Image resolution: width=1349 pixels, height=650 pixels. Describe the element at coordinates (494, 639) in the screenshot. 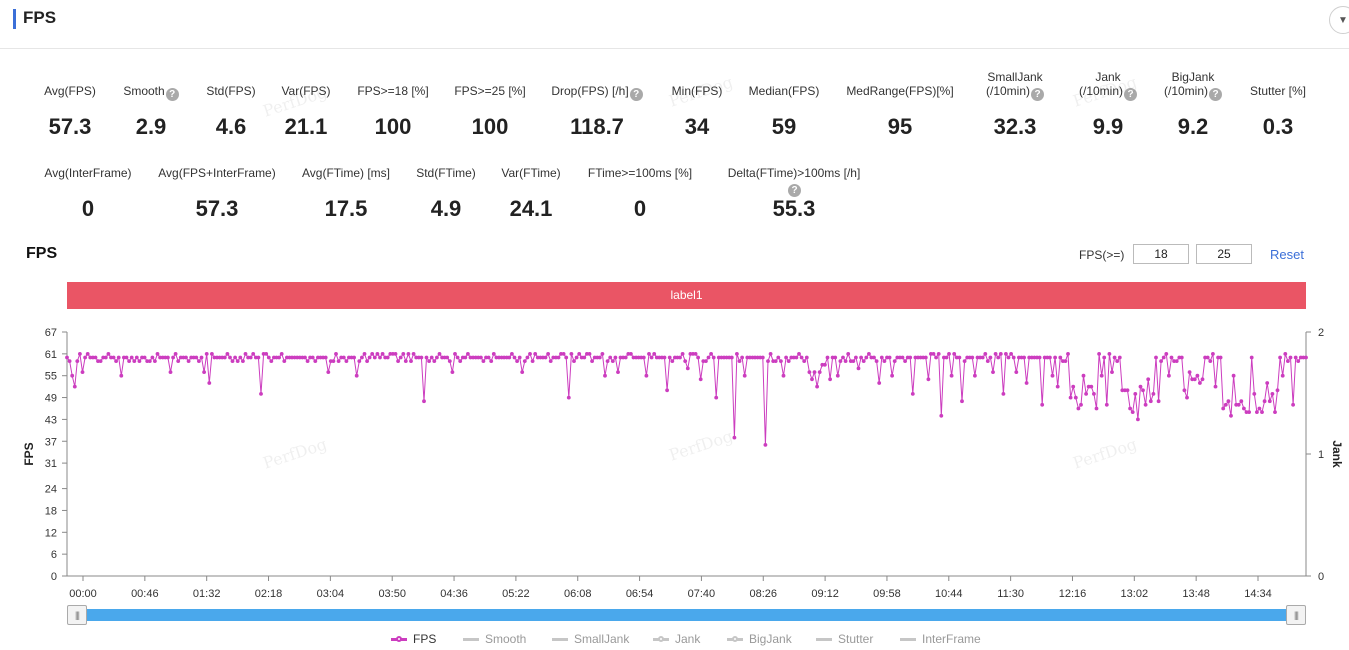

I see `legend-item-smooth: Smooth` at that location.